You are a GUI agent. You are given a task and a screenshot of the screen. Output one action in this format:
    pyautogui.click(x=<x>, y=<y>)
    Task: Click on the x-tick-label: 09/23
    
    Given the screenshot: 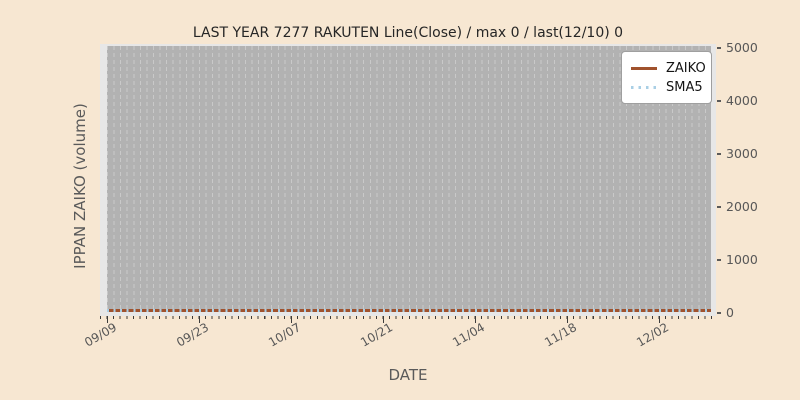 What is the action you would take?
    pyautogui.click(x=193, y=335)
    